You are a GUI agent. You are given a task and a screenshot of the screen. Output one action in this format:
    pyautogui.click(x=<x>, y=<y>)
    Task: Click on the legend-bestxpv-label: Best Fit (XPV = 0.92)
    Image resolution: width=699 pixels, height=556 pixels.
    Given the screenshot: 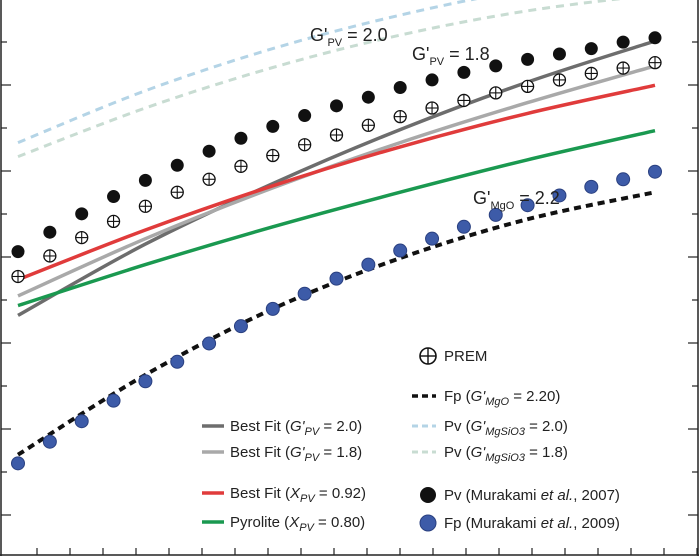 What is the action you would take?
    pyautogui.click(x=298, y=495)
    